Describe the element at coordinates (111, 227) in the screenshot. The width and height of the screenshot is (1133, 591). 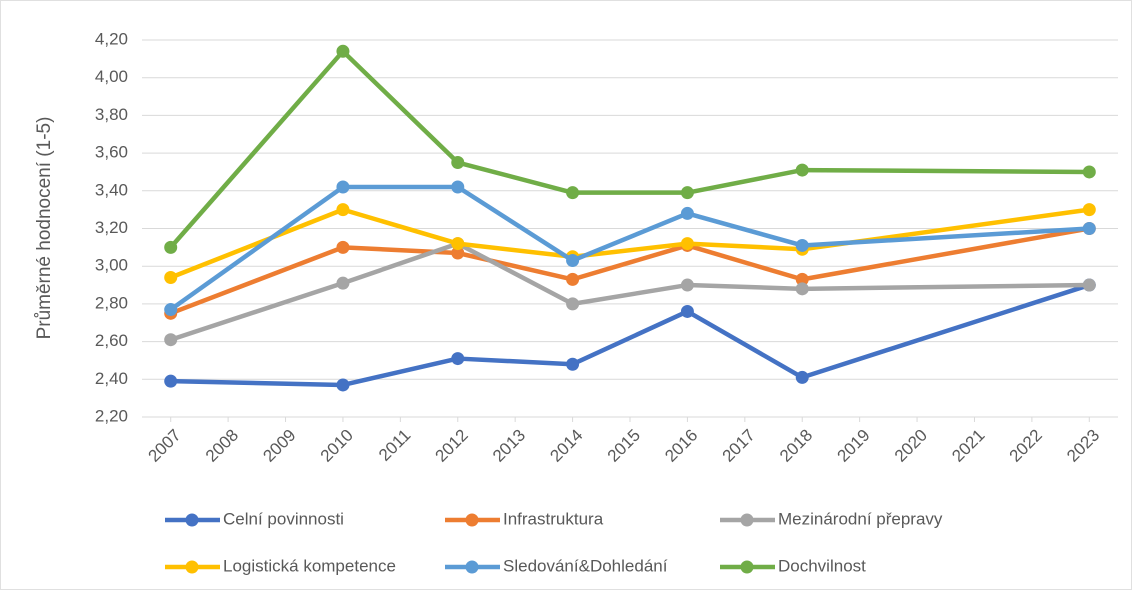
I see `y-tick-label: 3,20` at that location.